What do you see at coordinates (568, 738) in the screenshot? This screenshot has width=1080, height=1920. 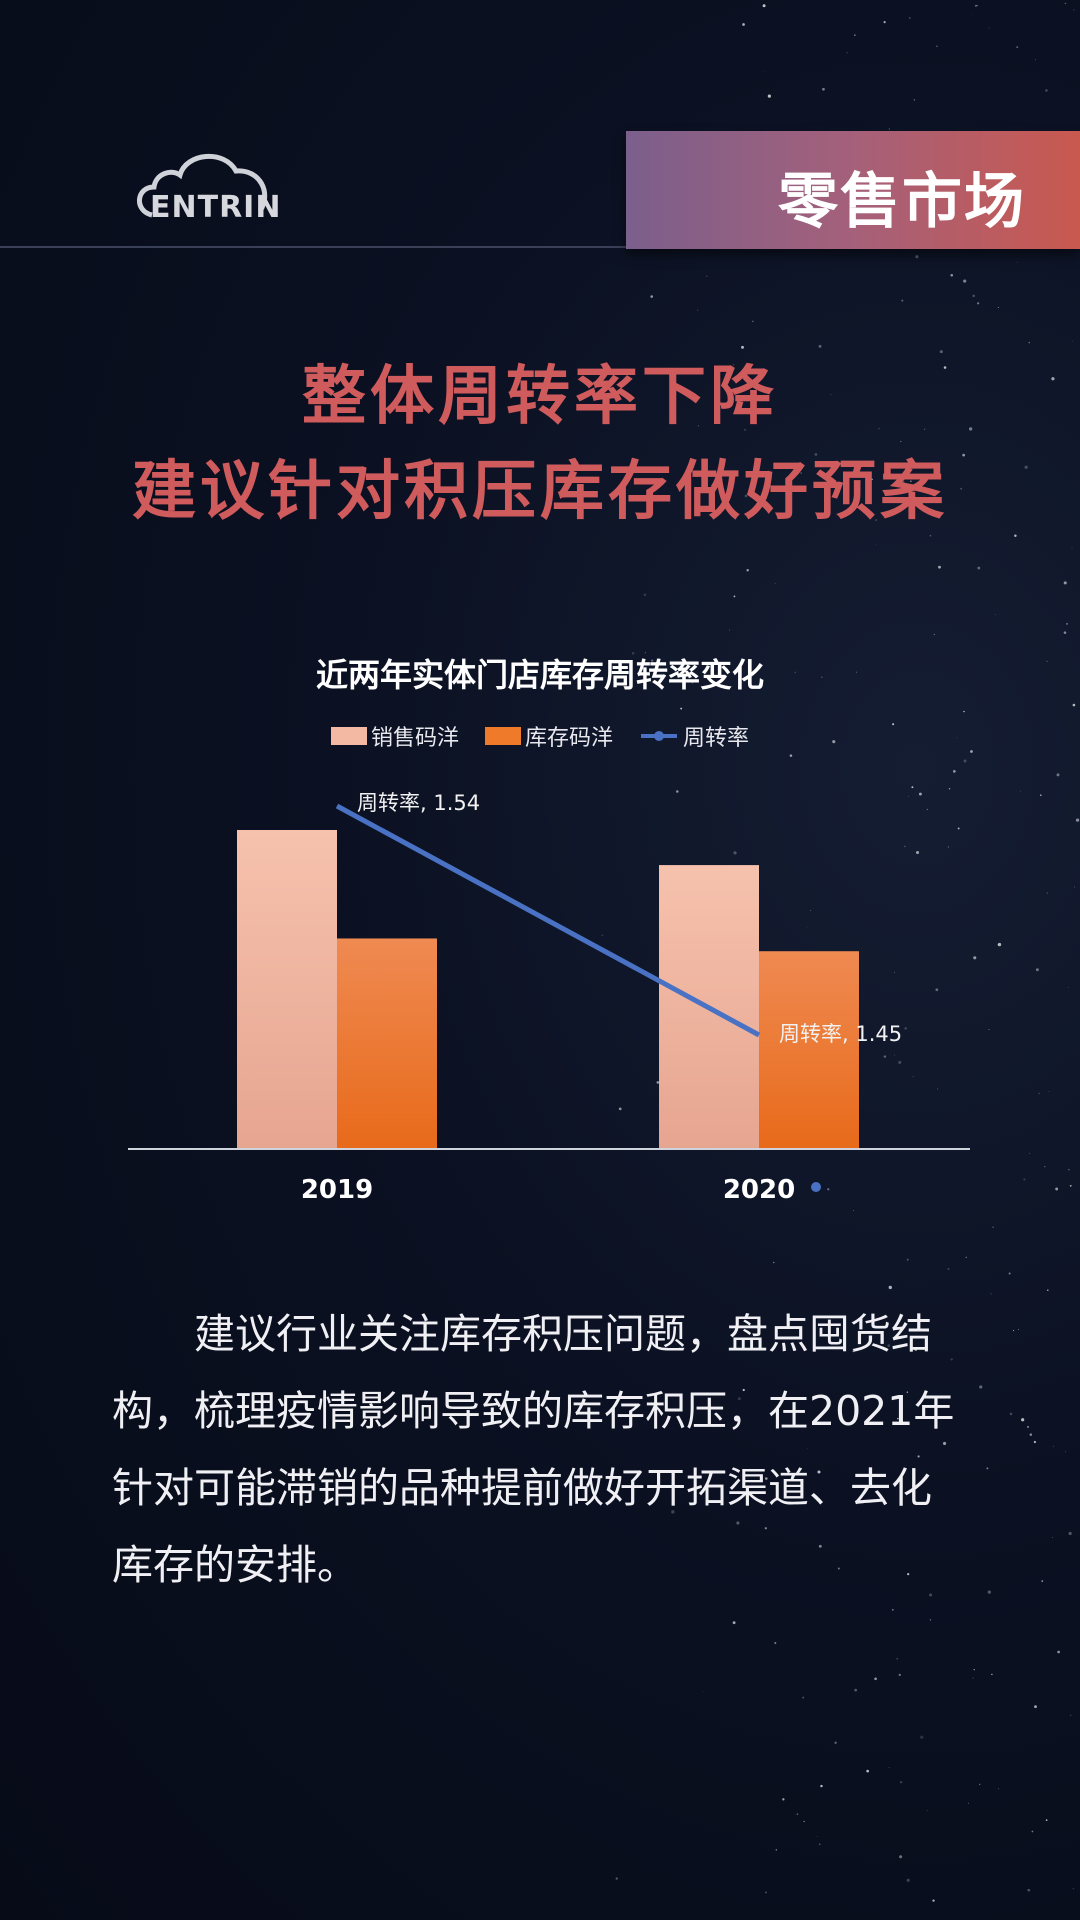 I see `legend-label: 库存码洋` at bounding box center [568, 738].